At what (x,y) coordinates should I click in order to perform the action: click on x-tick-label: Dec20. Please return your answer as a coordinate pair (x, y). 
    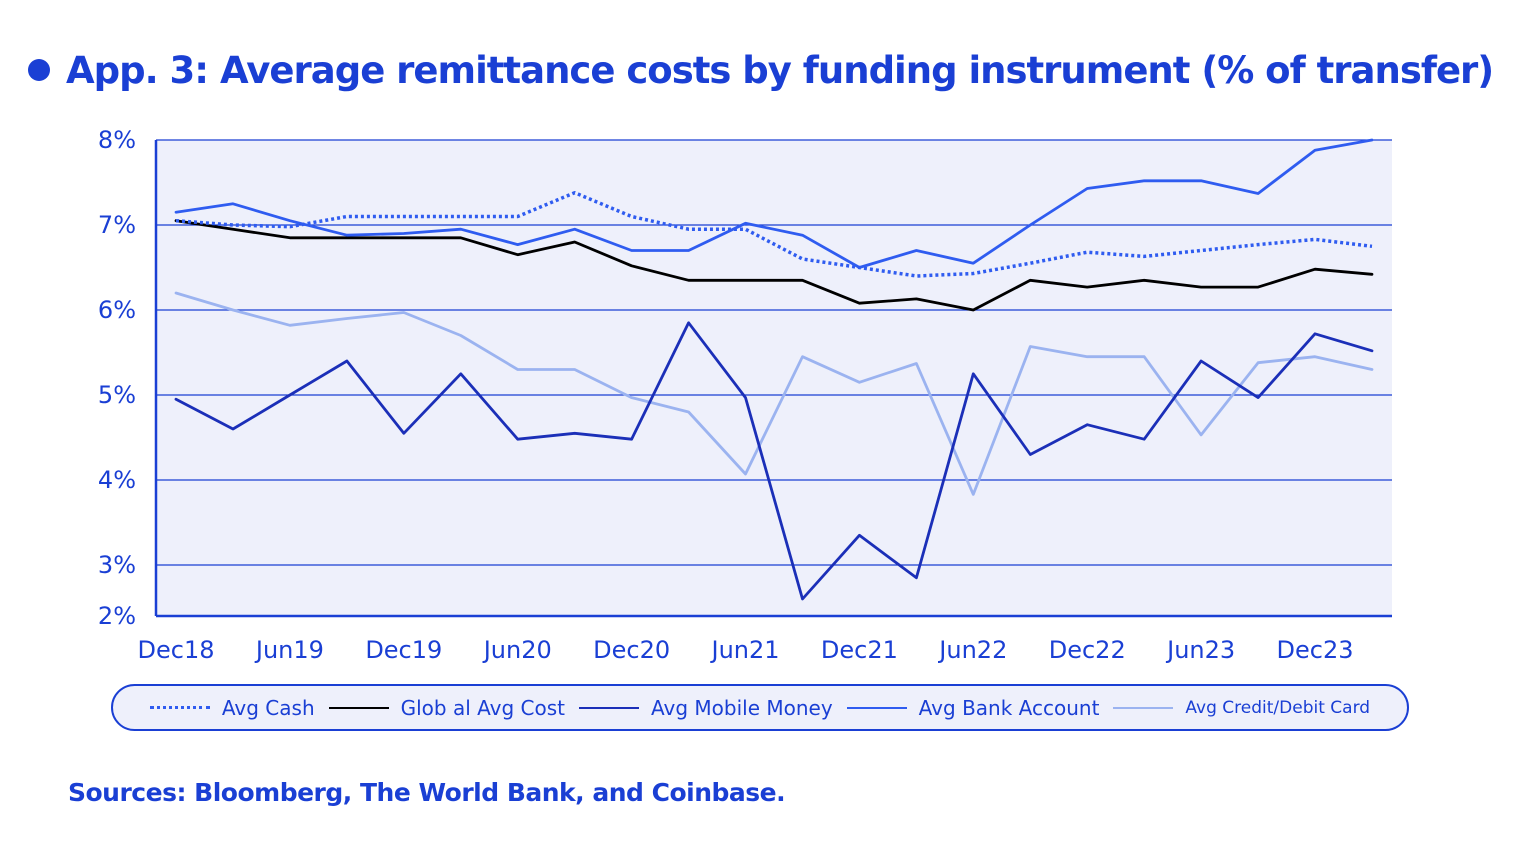
    Looking at the image, I should click on (631, 650).